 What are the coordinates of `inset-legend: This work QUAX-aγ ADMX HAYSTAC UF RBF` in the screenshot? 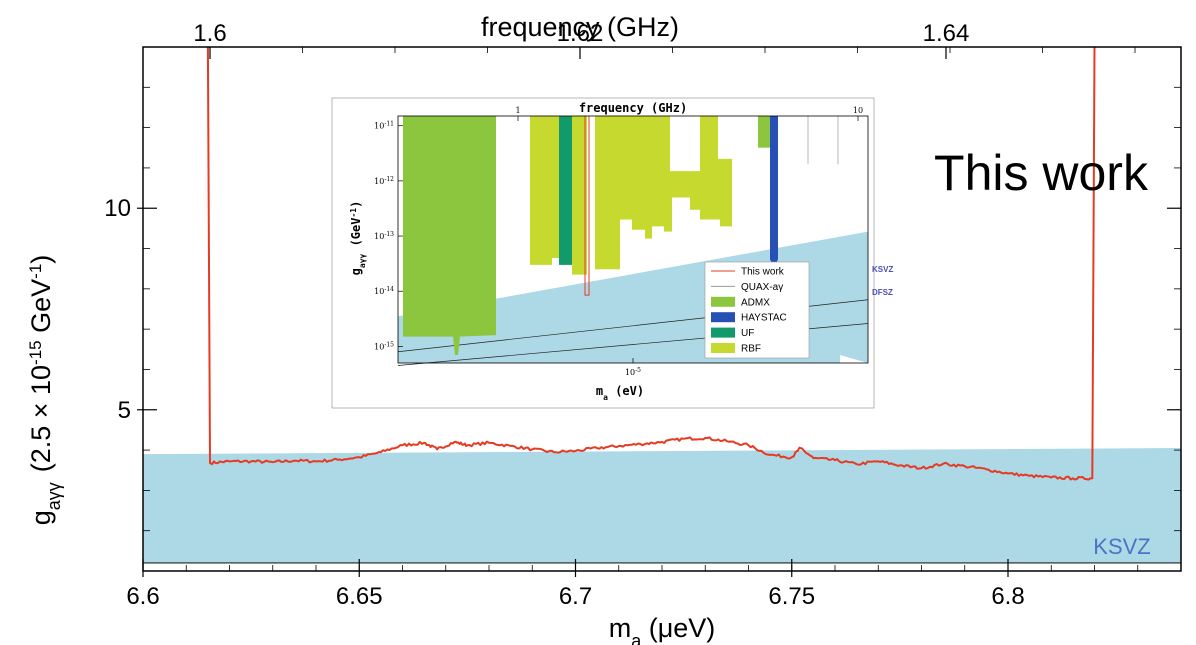 It's located at (757, 310).